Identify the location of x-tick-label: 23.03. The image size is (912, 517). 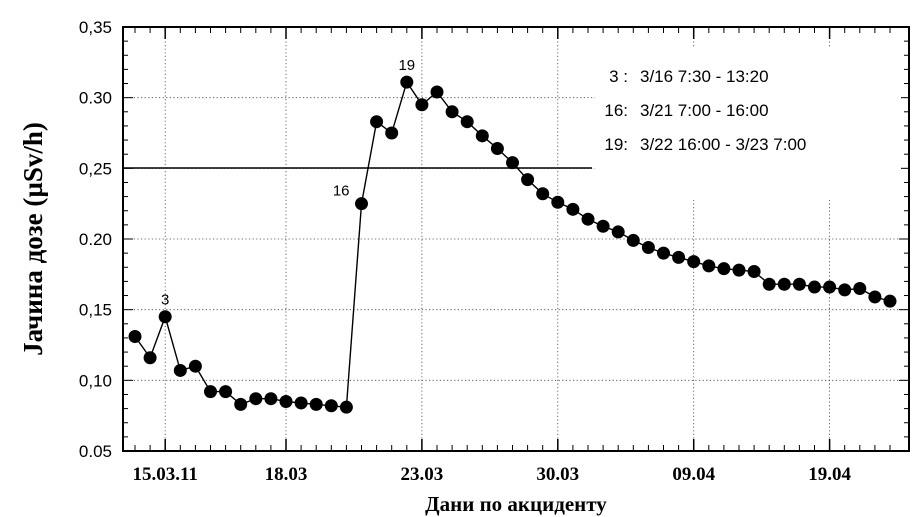
(422, 474).